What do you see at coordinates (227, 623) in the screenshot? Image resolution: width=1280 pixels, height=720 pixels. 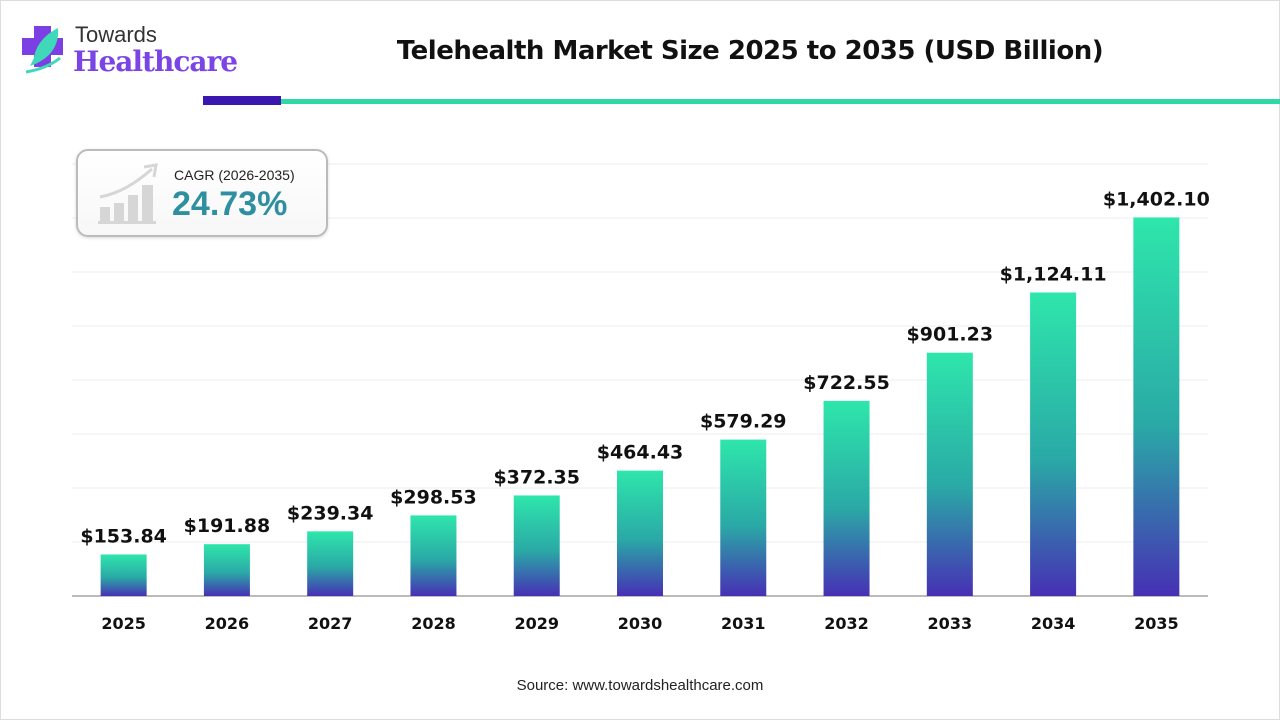 I see `x-tick-label: 2026` at bounding box center [227, 623].